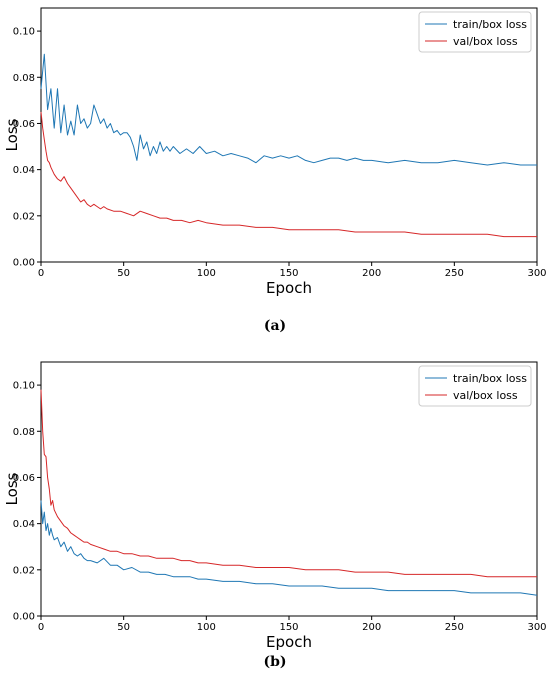  I want to click on chart-a-y-axis-label: Loss, so click(12, 134).